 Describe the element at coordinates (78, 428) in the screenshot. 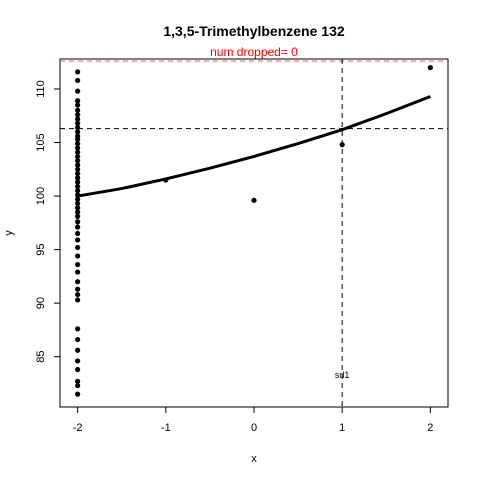

I see `x-tick-label: -2` at that location.